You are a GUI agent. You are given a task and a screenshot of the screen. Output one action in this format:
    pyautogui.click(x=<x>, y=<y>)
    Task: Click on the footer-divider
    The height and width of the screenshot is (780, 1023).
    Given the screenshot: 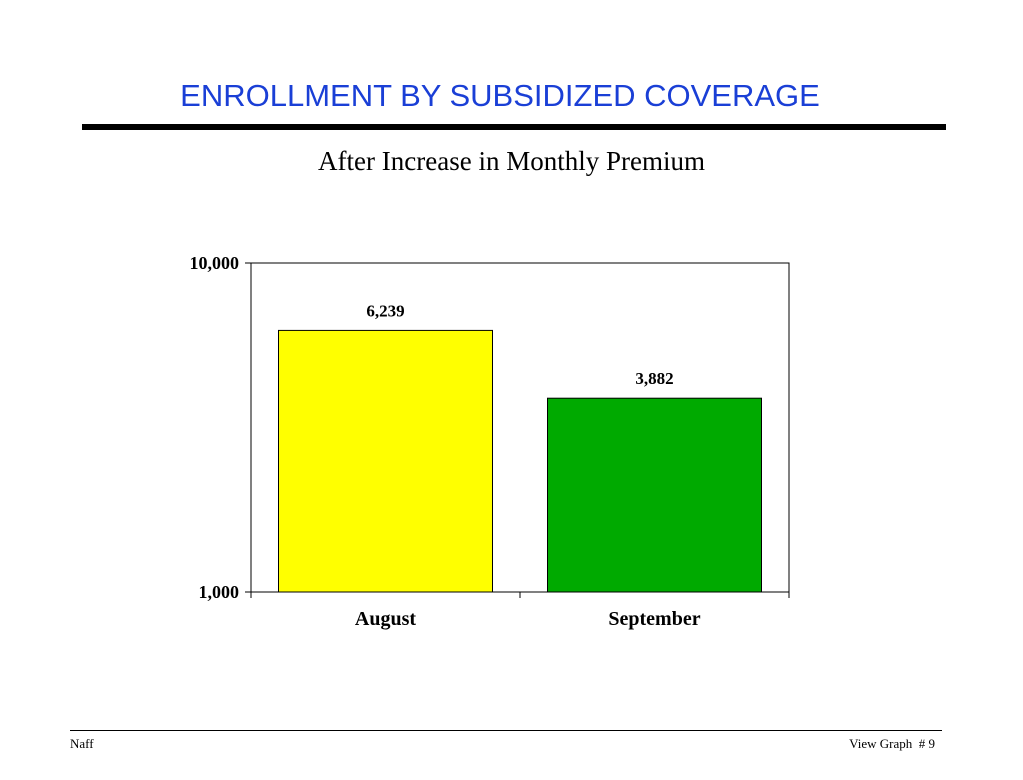 What is the action you would take?
    pyautogui.click(x=506, y=730)
    